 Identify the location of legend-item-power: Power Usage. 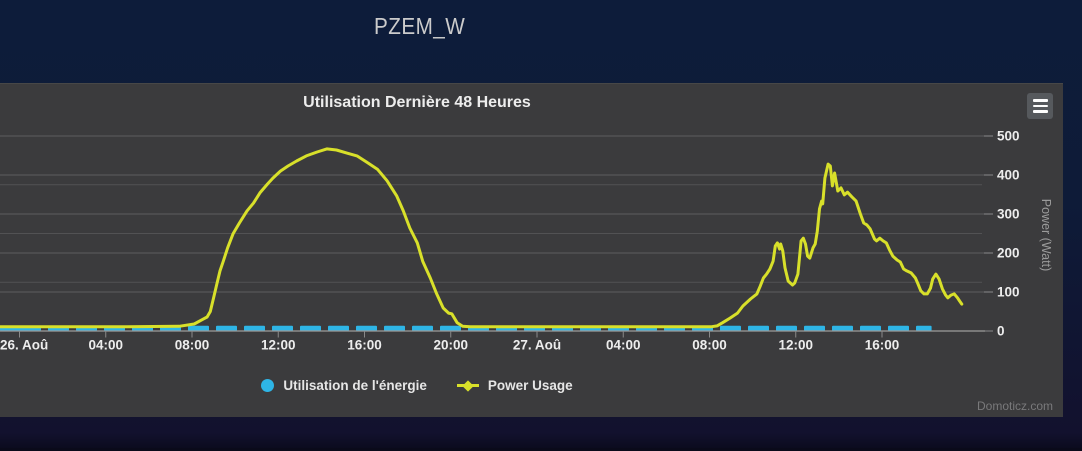
(514, 385).